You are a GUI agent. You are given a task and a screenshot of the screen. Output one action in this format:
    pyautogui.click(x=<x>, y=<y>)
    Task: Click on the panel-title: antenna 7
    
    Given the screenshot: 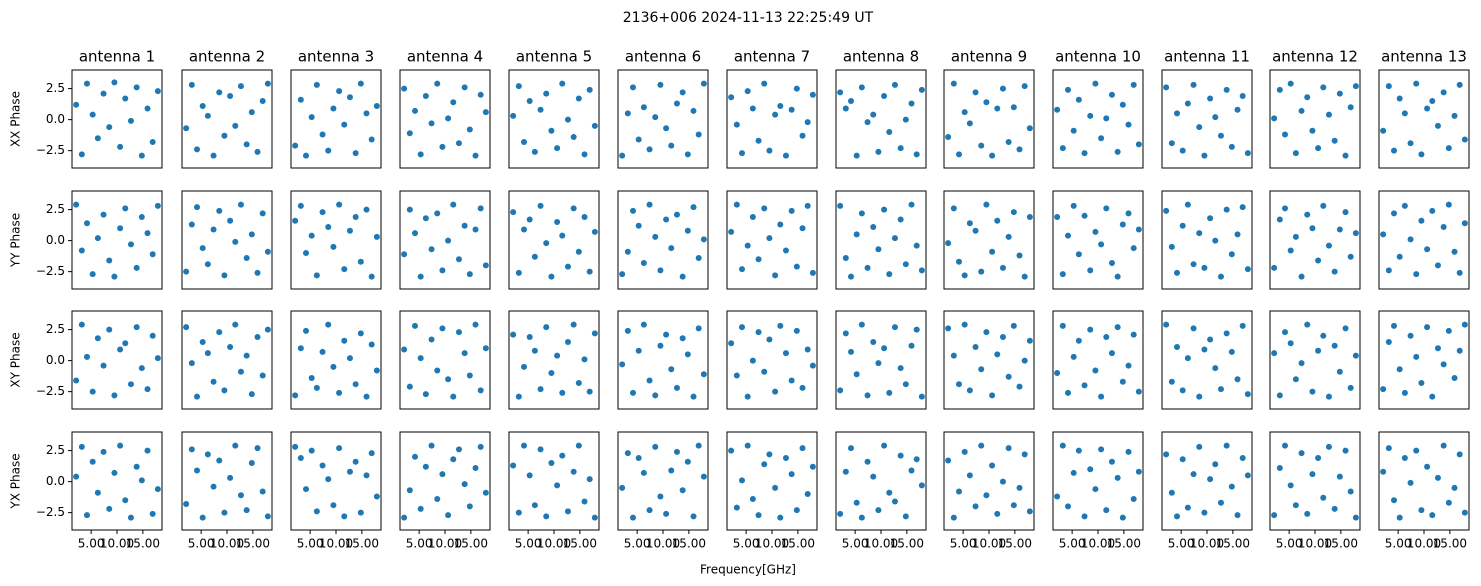 What is the action you would take?
    pyautogui.click(x=772, y=57)
    